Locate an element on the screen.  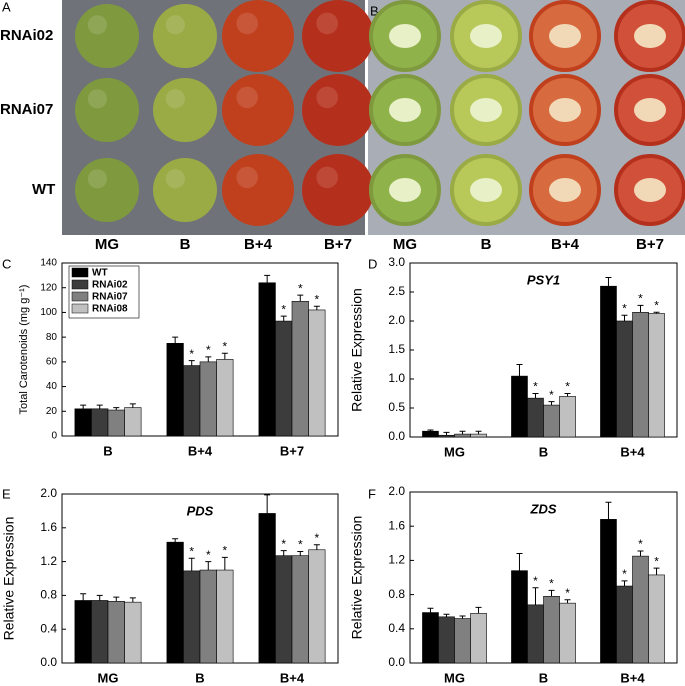
y-axis-label: Relative Expression is located at coordinates (357, 350).